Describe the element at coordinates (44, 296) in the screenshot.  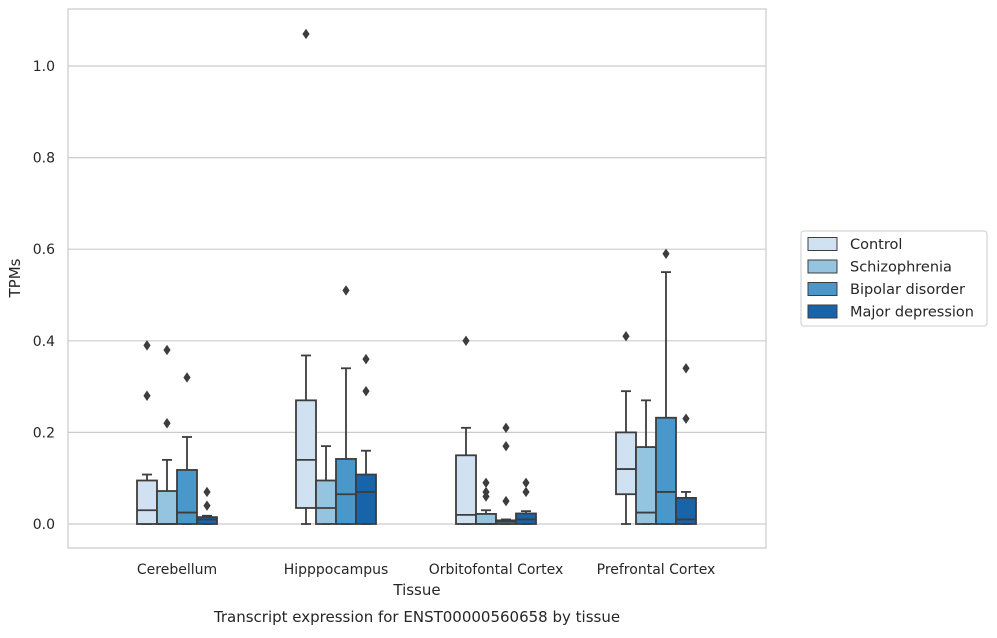
I see `y-tick-labels: 0.0 0.2 0.4 0.6 0.8 1.0` at that location.